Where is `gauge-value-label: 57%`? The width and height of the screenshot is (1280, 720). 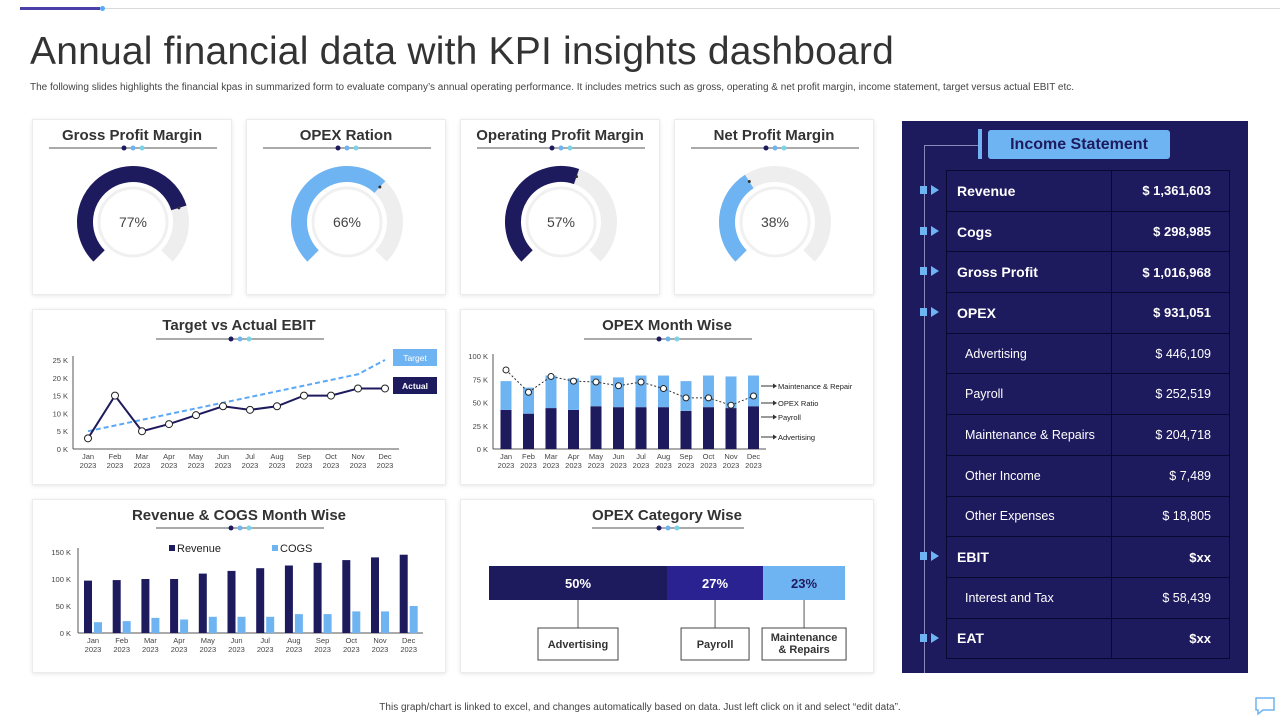
gauge-value-label: 57% is located at coordinates (561, 222).